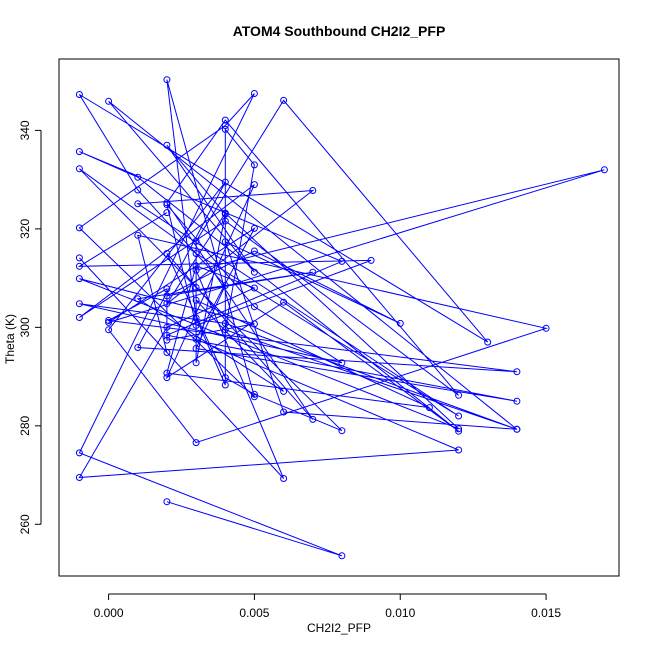 The width and height of the screenshot is (650, 655). I want to click on y-tick-label: 260, so click(25, 524).